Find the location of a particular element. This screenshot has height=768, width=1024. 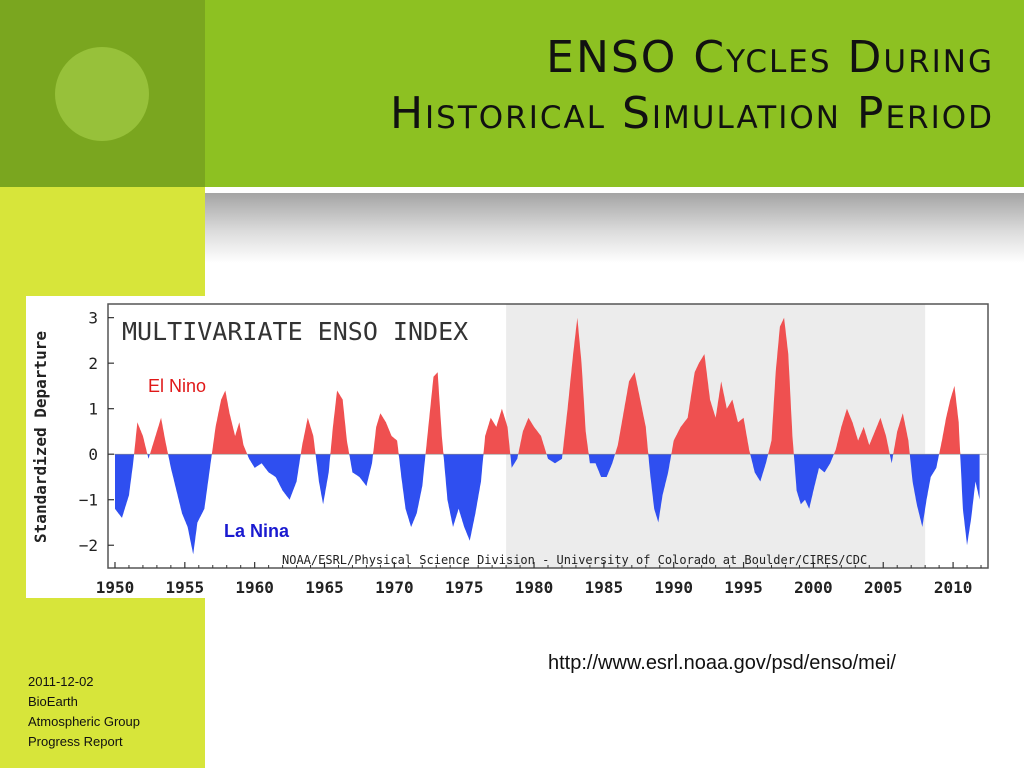

decorative-circle is located at coordinates (102, 94).